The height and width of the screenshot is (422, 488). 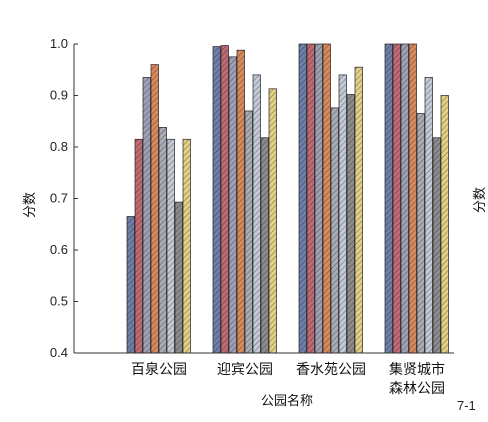 What do you see at coordinates (131, 284) in the screenshot?
I see `bar-hatch-series1-cat1` at bounding box center [131, 284].